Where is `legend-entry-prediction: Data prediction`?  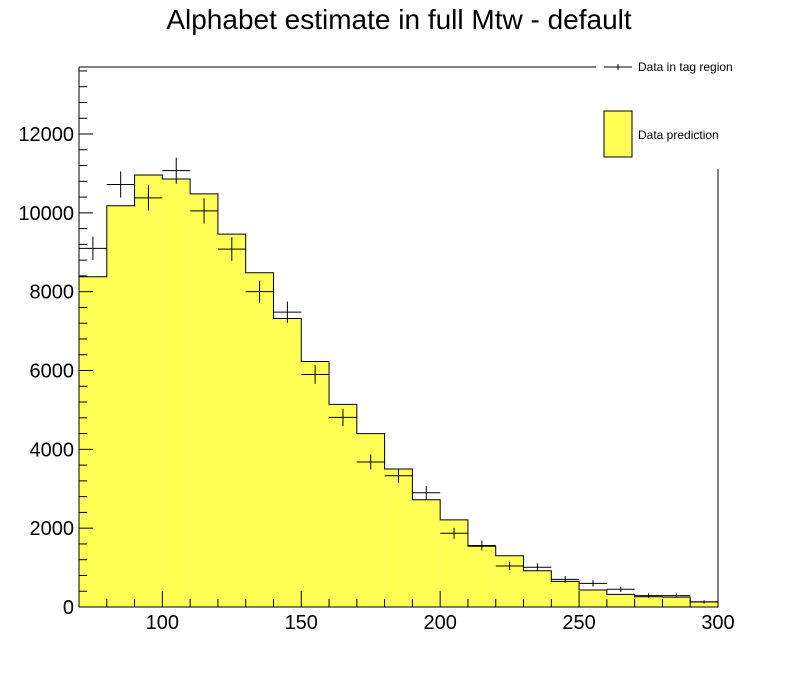
legend-entry-prediction: Data prediction is located at coordinates (661, 134).